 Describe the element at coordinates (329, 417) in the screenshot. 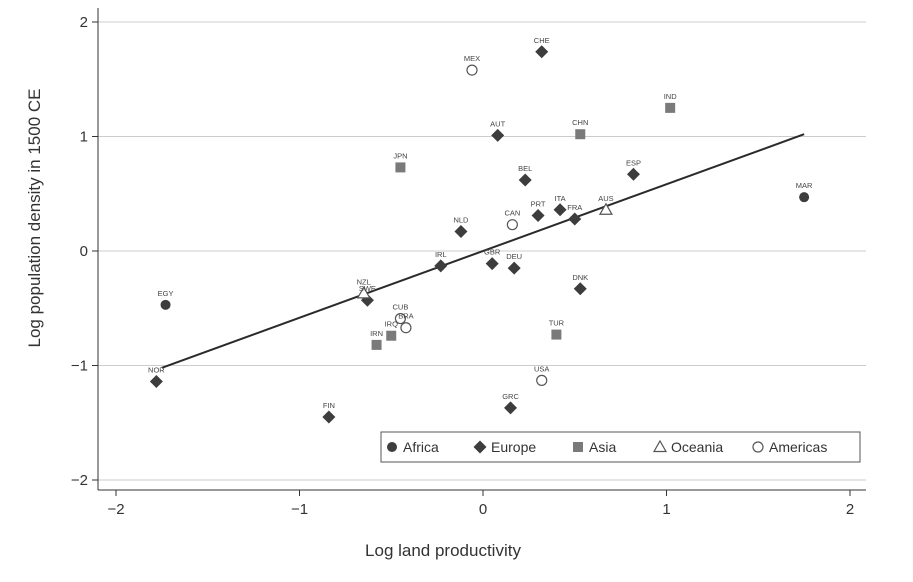

I see `point-fin` at that location.